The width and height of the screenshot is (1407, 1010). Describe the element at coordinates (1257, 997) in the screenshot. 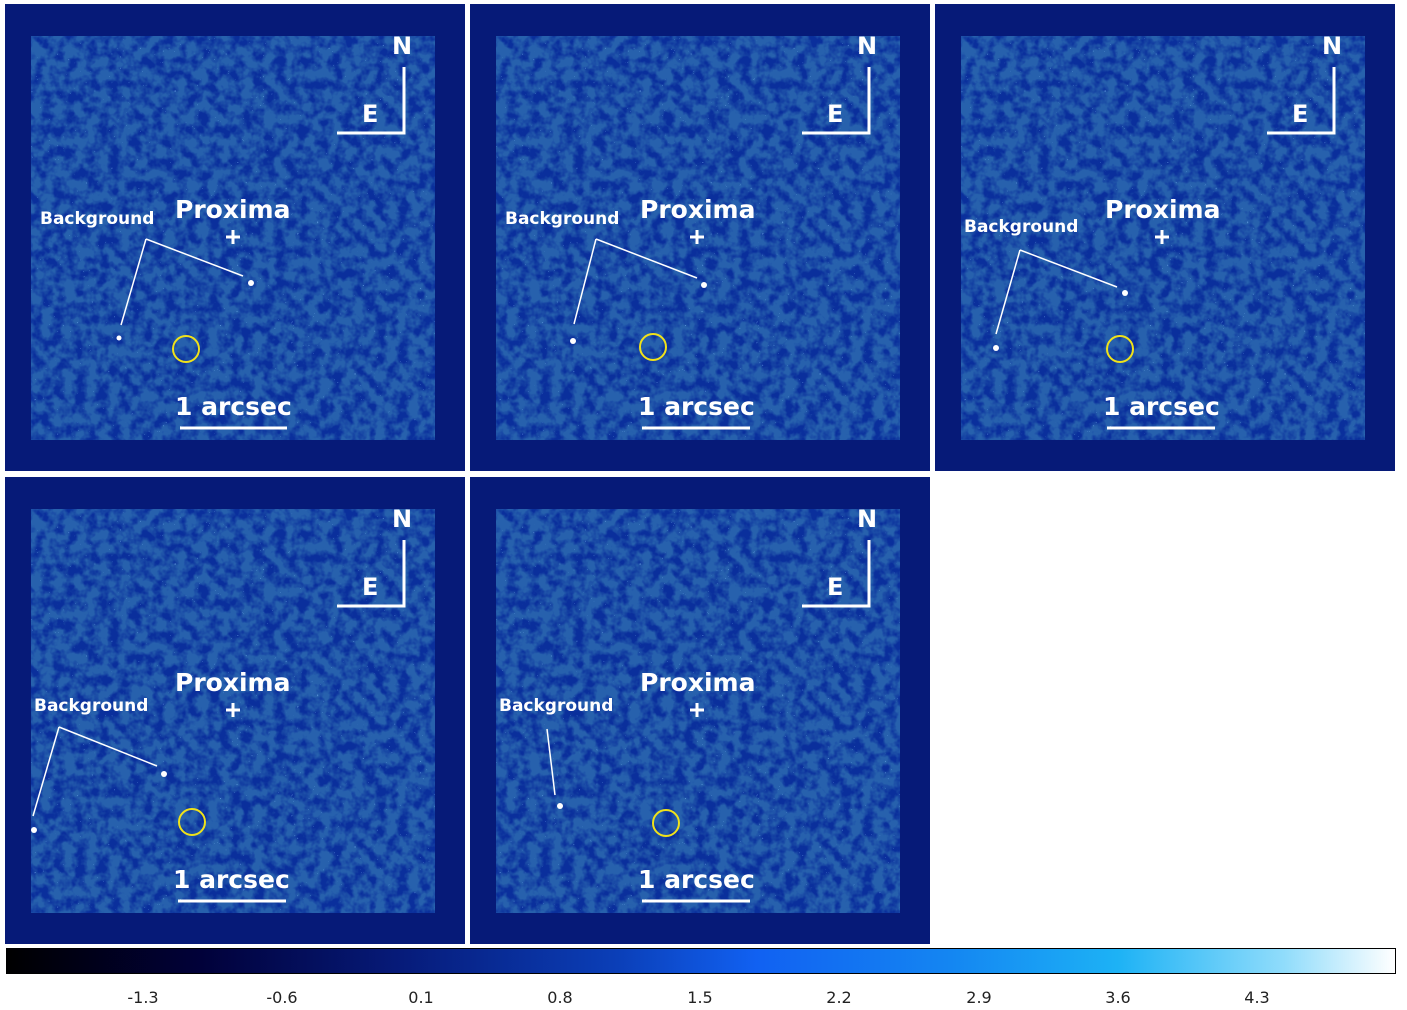

I see `colorbar-tick: 4.3` at that location.